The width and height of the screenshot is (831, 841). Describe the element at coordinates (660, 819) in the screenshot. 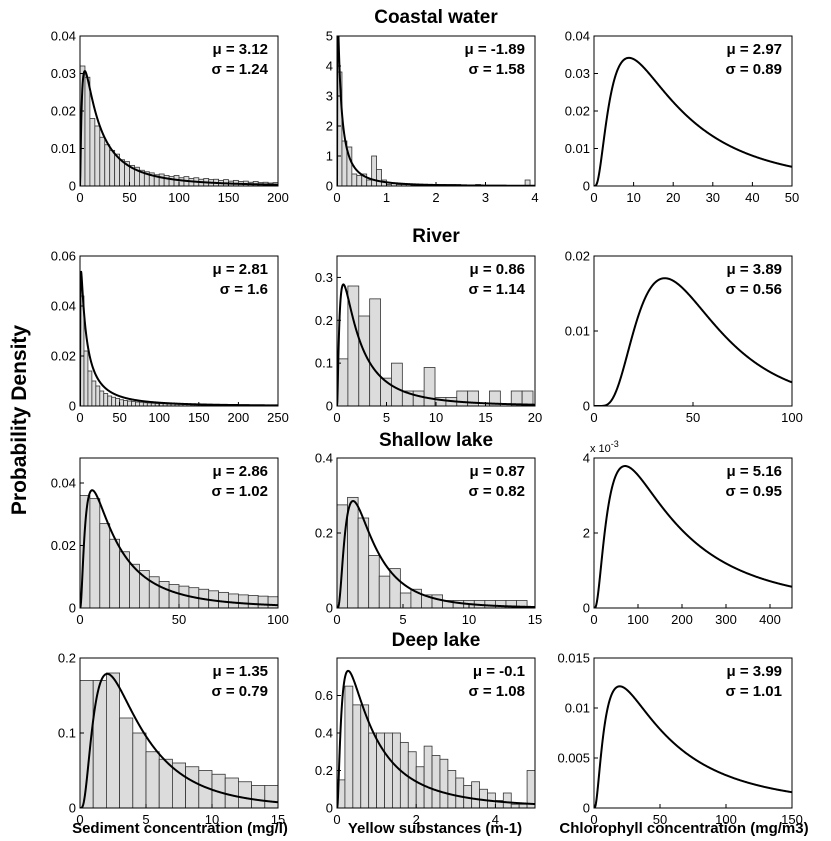

I see `panel-3-2-xtick-label-1: 50` at that location.